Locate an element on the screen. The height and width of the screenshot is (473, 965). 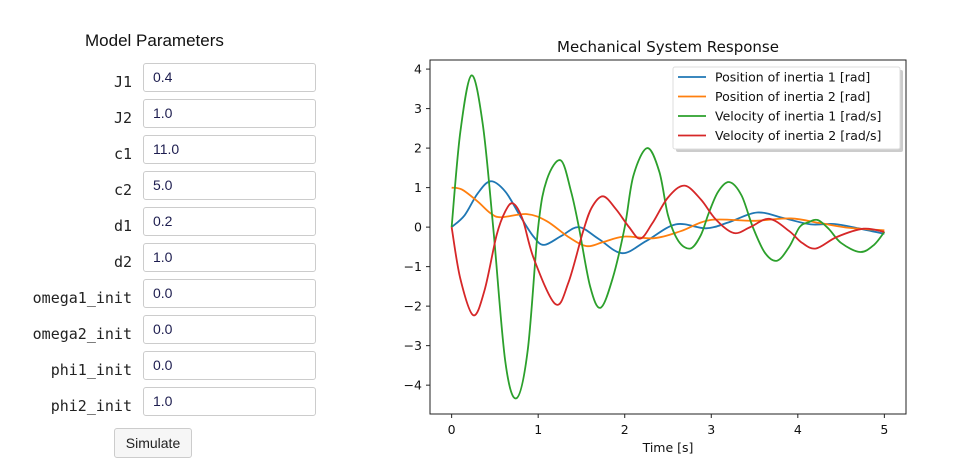
legend-label: Velocity of inertia 1 [rad/s] is located at coordinates (798, 116).